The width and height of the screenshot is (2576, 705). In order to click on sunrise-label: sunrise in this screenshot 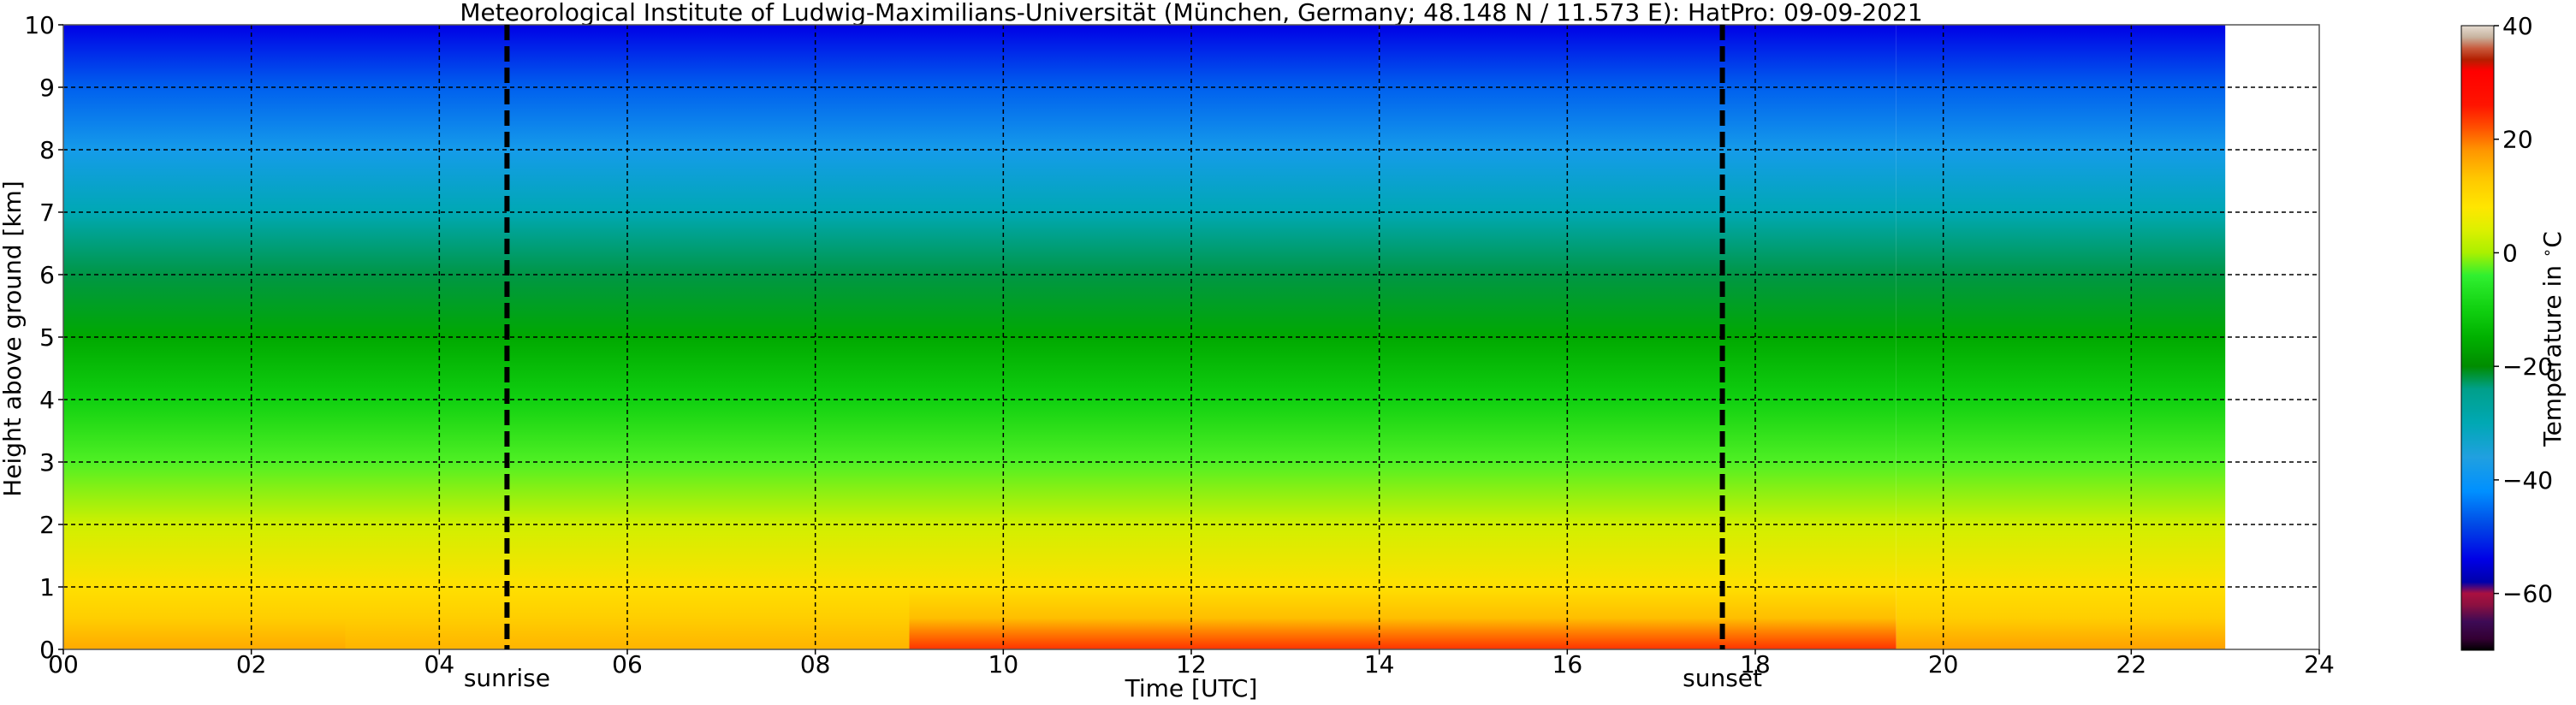, I will do `click(507, 678)`.